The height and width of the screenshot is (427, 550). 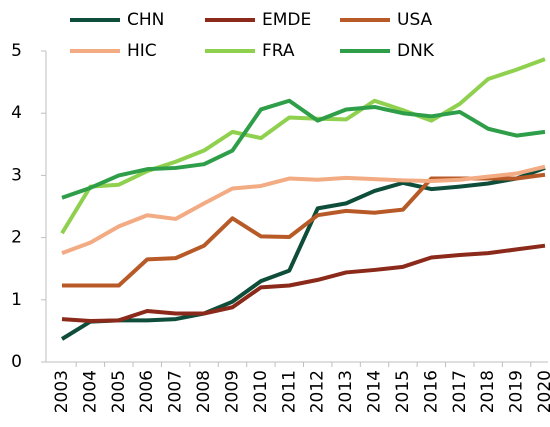 I want to click on legend-label: CHN, so click(x=145, y=20).